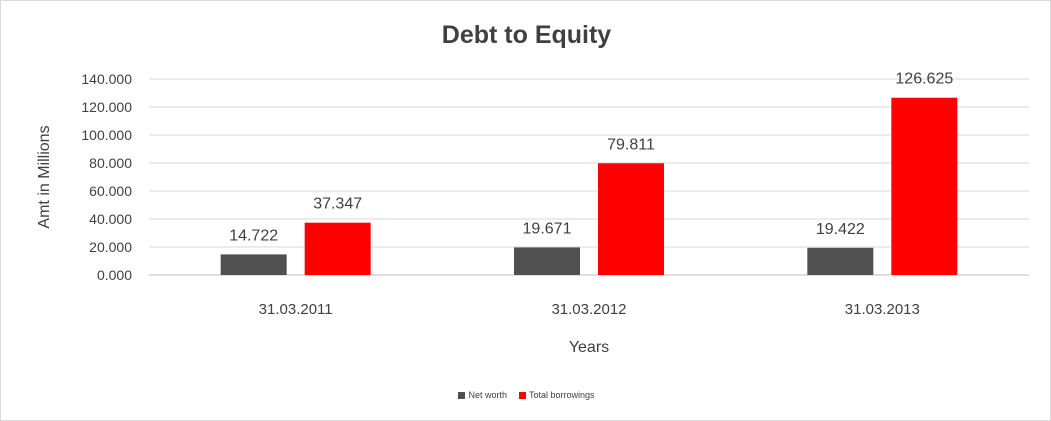  Describe the element at coordinates (44, 176) in the screenshot. I see `y-axis-label: Amt in Millions` at that location.